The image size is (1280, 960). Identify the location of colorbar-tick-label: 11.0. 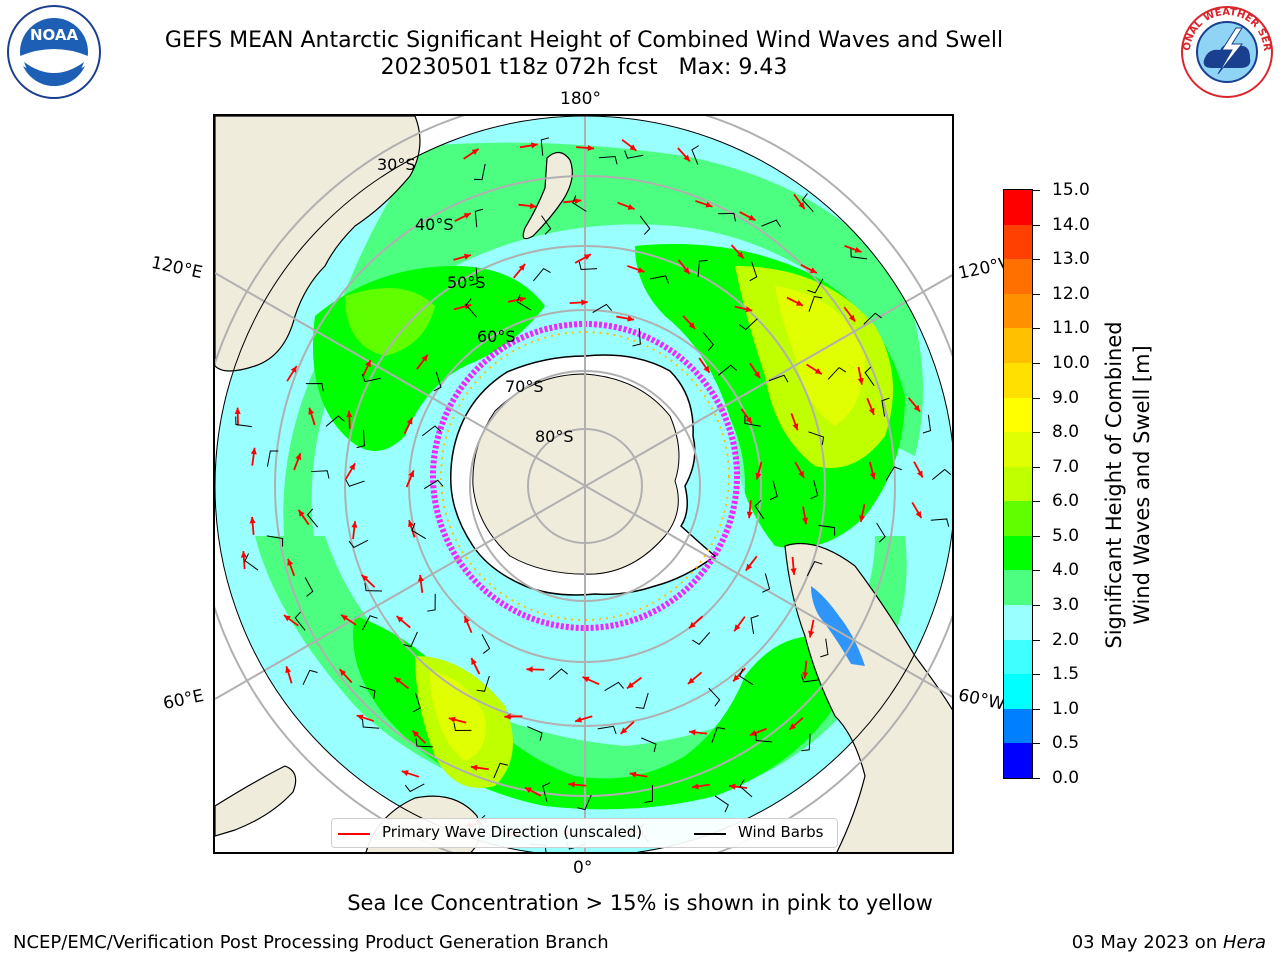
(1071, 328).